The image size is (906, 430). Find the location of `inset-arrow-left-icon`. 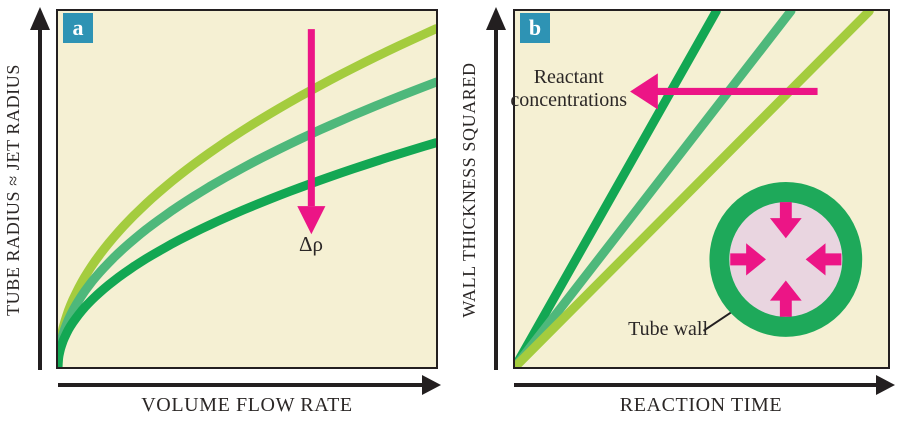

inset-arrow-left-icon is located at coordinates (748, 259).